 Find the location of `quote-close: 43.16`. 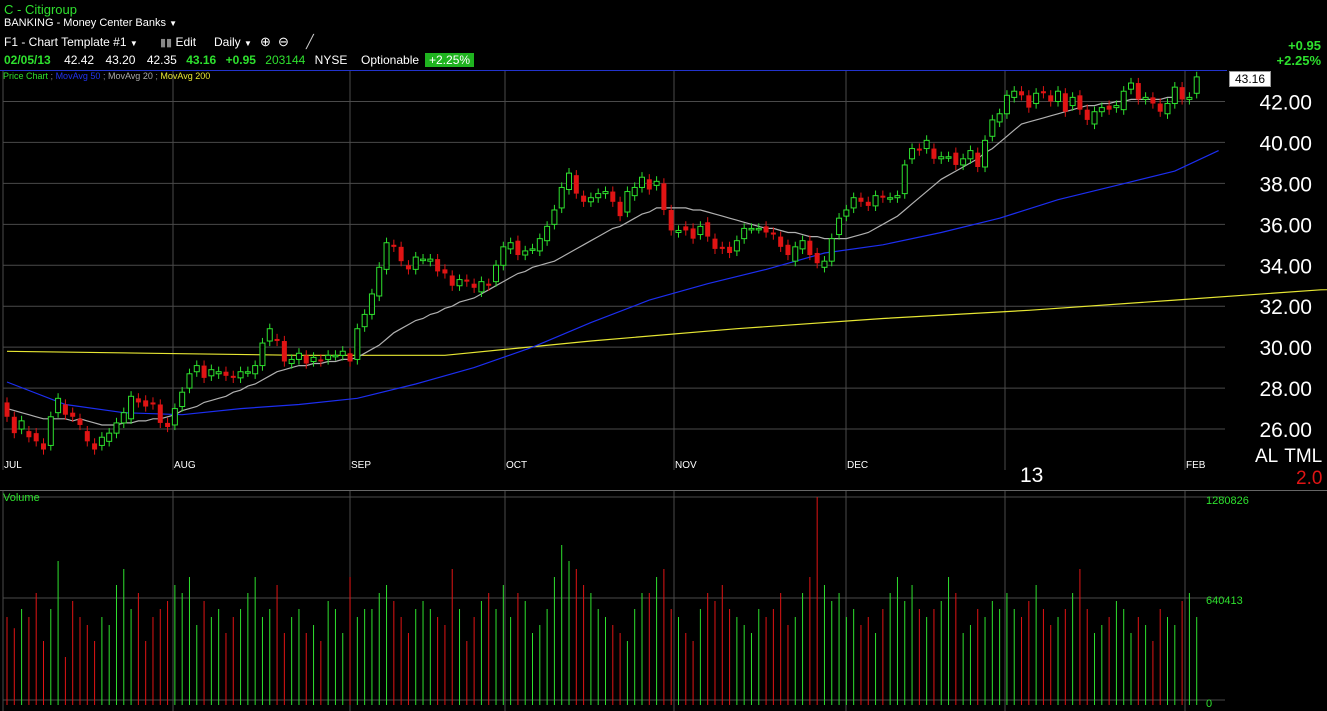

quote-close: 43.16 is located at coordinates (201, 60).